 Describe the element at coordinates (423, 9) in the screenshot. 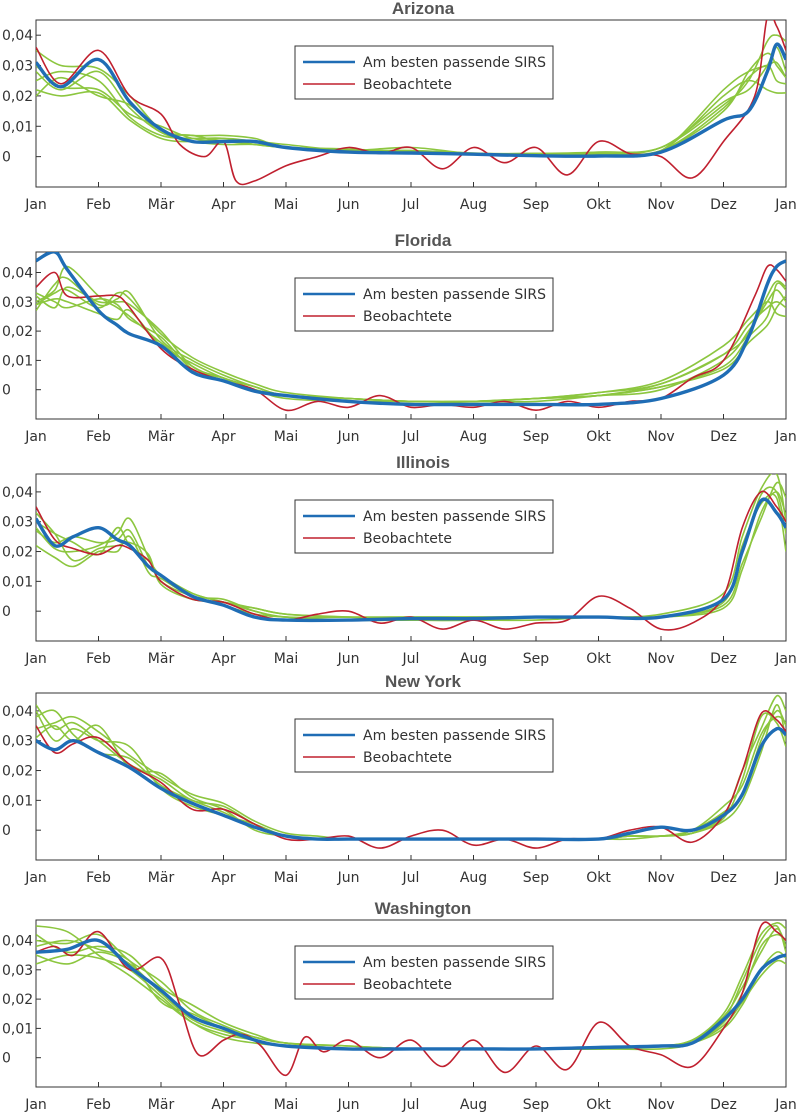

I see `panel-title: Arizona` at that location.